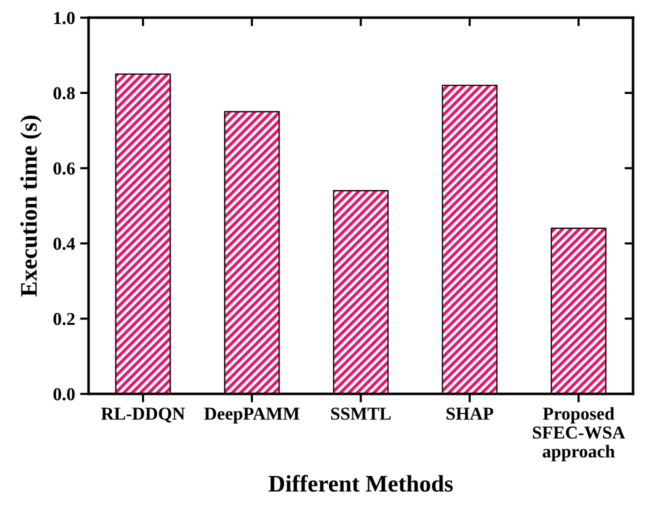 The image size is (656, 505). What do you see at coordinates (64, 18) in the screenshot?
I see `y-tick-label: 1.0` at bounding box center [64, 18].